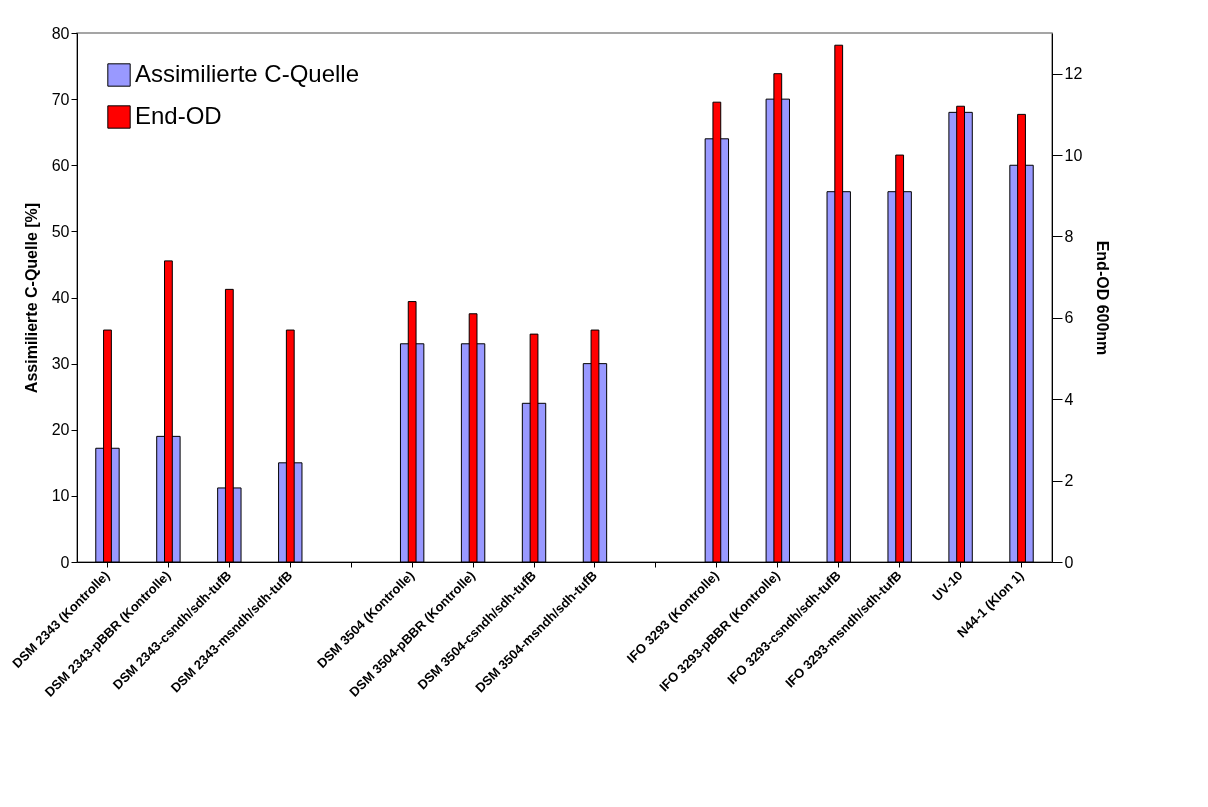 The height and width of the screenshot is (807, 1208). I want to click on y2-tick-label: 6, so click(1069, 318).